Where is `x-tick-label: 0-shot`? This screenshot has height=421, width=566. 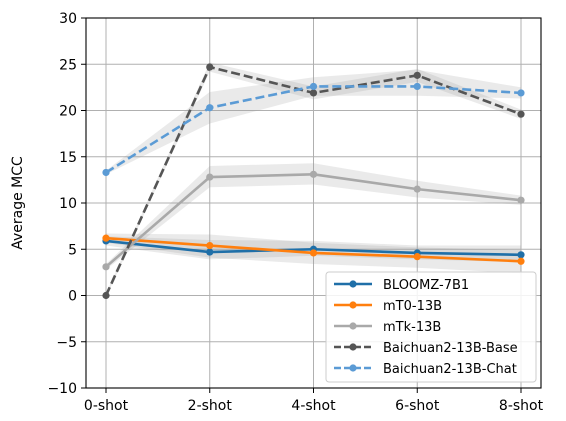 x-tick-label: 0-shot is located at coordinates (106, 406).